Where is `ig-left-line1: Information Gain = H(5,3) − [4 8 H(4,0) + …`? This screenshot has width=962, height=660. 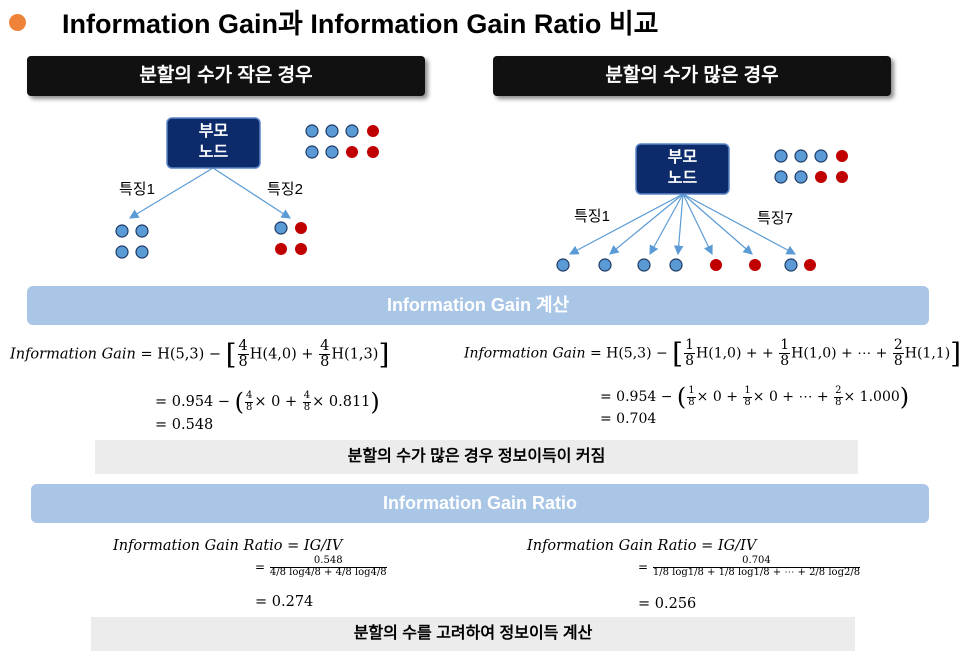
ig-left-line1: Information Gain = H(5,3) − [4 8 H(4,0) + … is located at coordinates (200, 354).